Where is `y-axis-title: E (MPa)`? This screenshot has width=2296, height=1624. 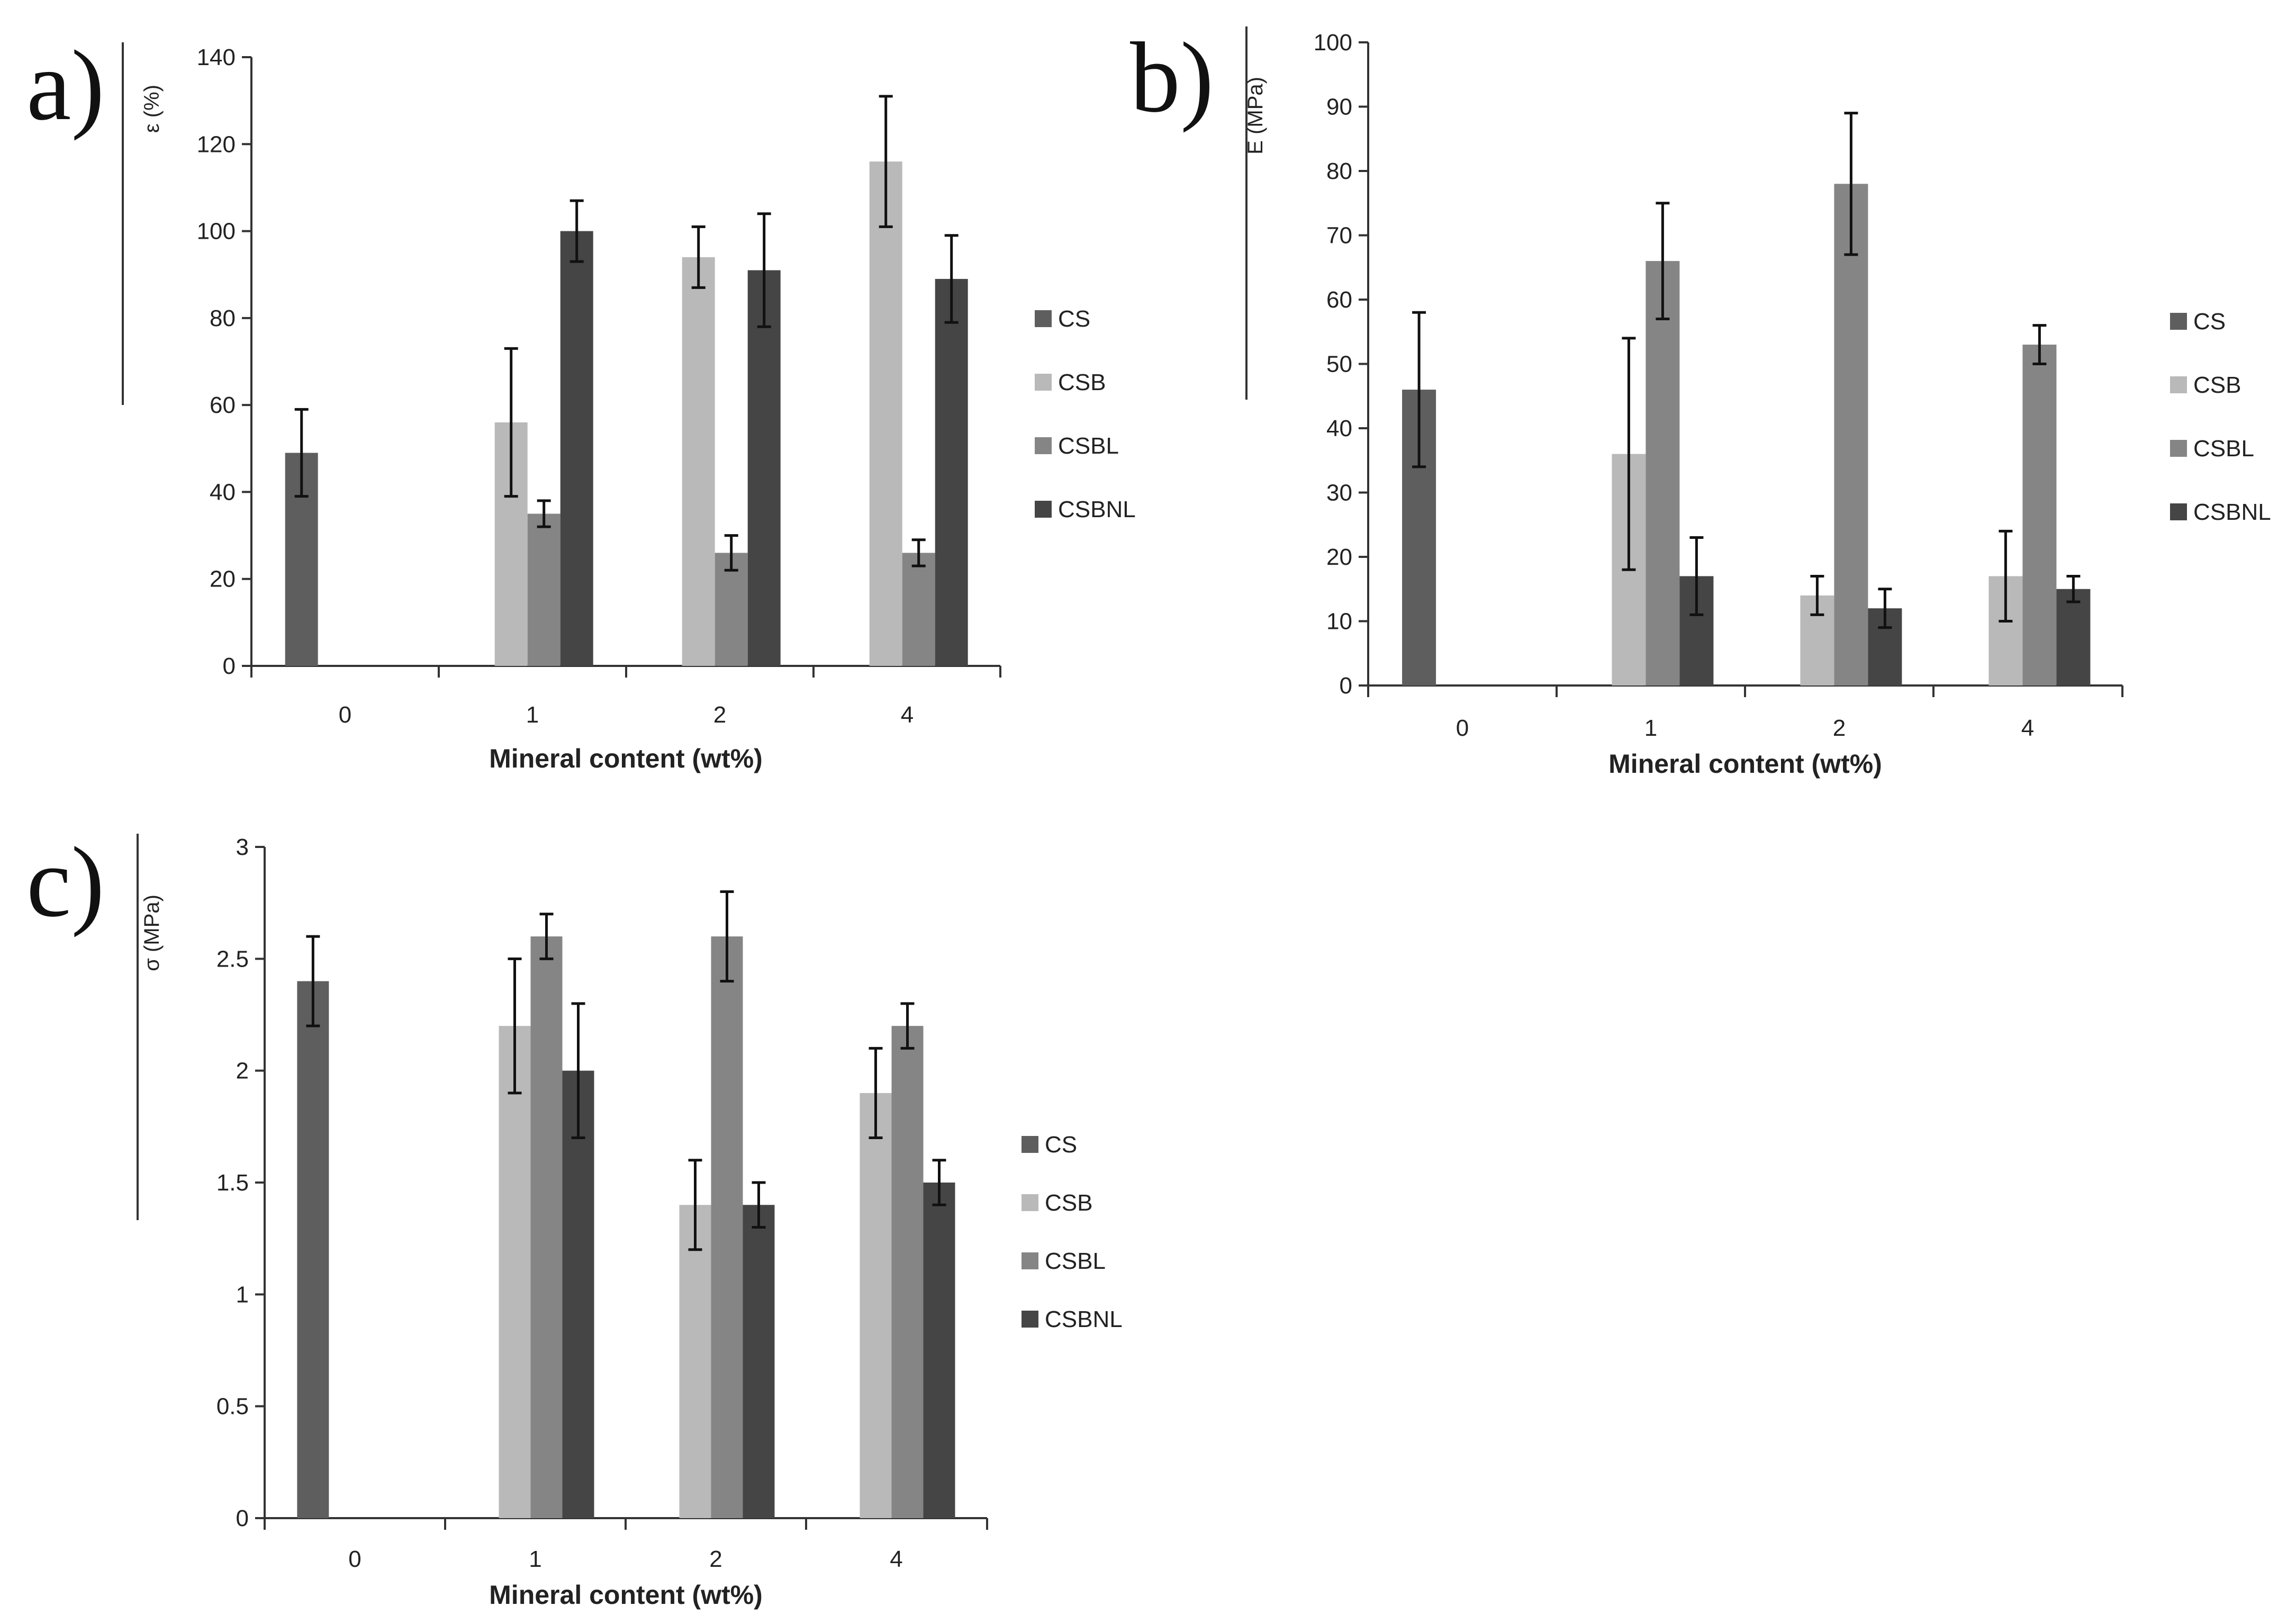
y-axis-title: E (MPa) is located at coordinates (1255, 116).